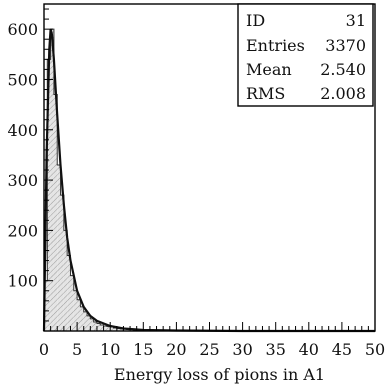 The image size is (387, 388). Describe the element at coordinates (265, 93) in the screenshot. I see `stat-rms-label: RMS` at that location.